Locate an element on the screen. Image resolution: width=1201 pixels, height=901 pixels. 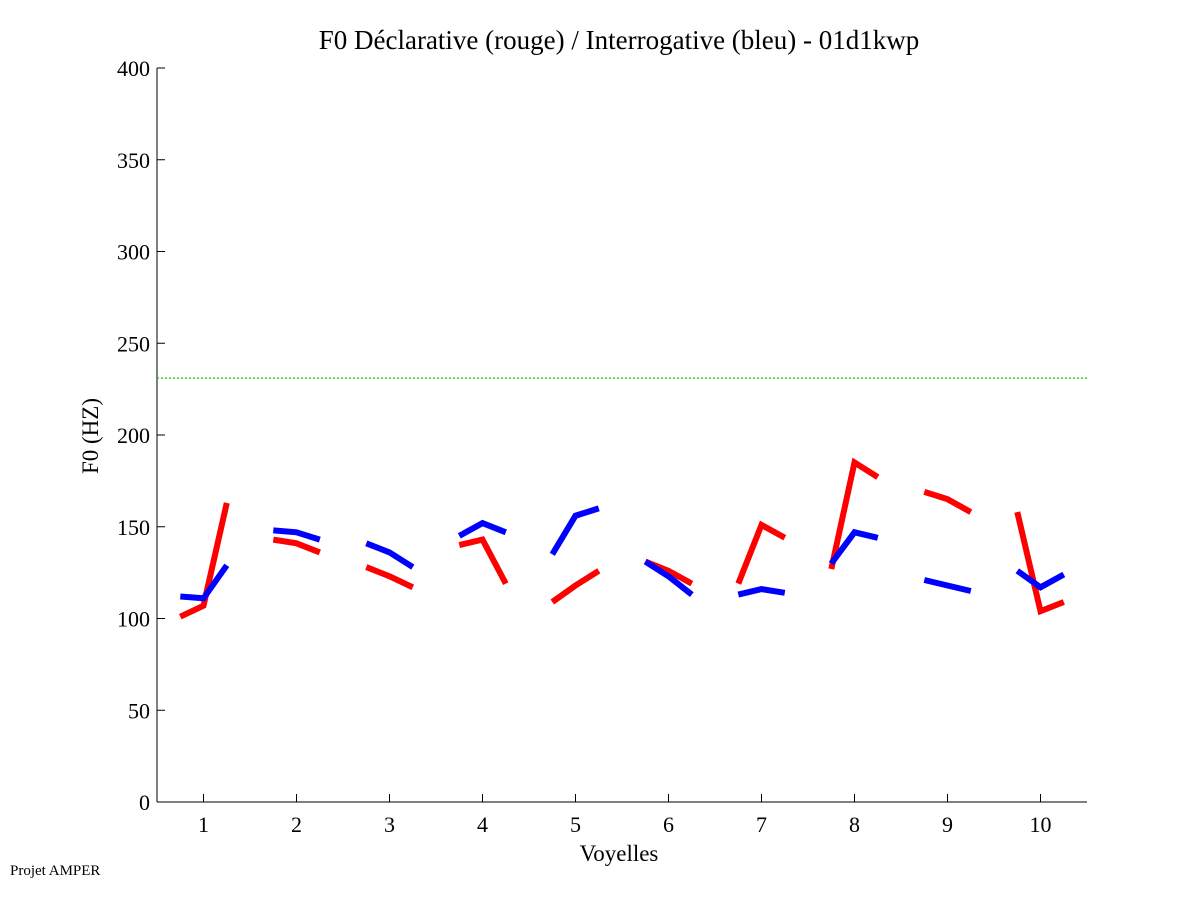
footer-credit: Projet AMPER is located at coordinates (55, 871).